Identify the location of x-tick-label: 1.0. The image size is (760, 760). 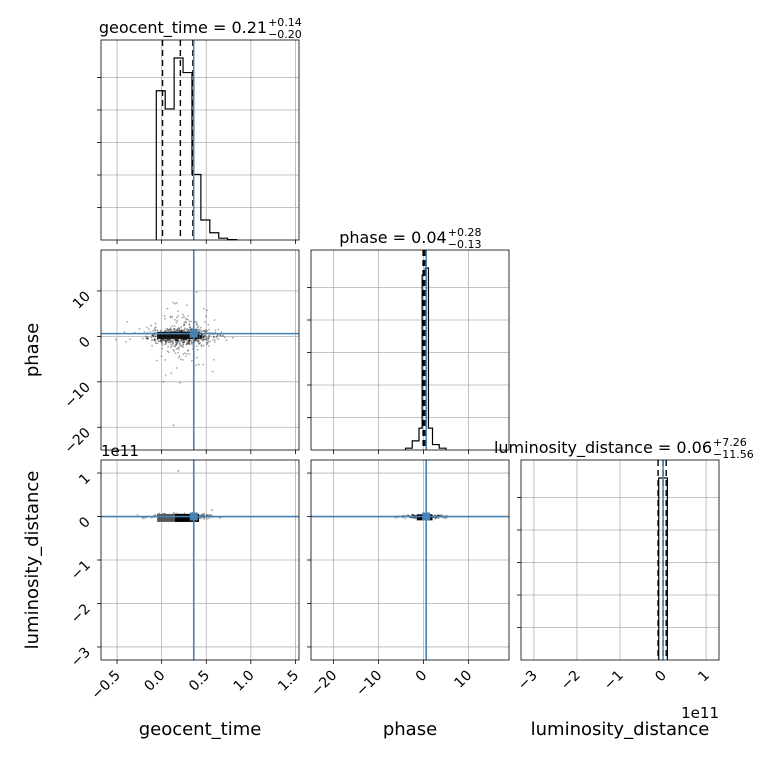
(244, 681).